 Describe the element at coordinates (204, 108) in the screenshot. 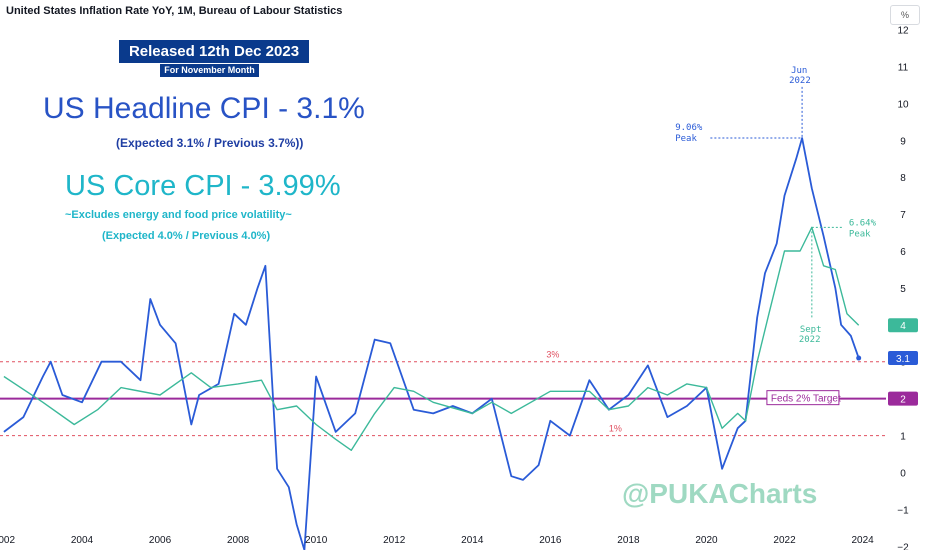

I see `headline-cpi-title: US Headline CPI - 3.1%` at that location.